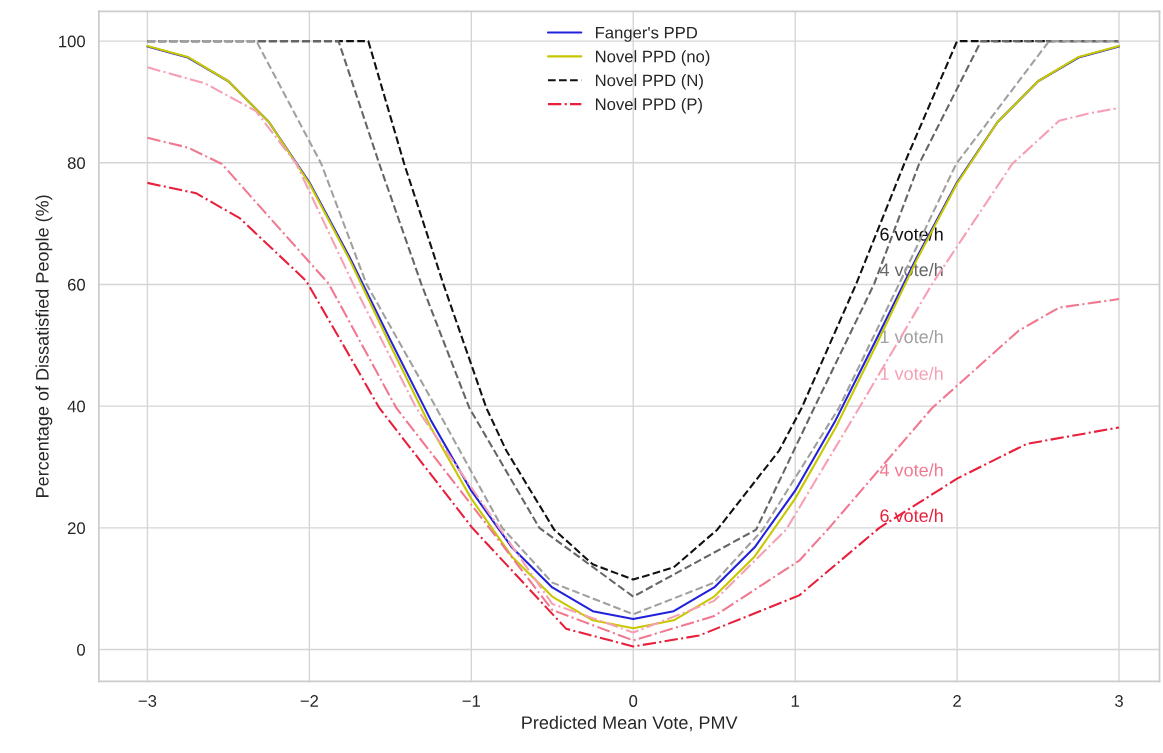  What do you see at coordinates (649, 82) in the screenshot?
I see `legend-label: Novel PPD (N)` at bounding box center [649, 82].